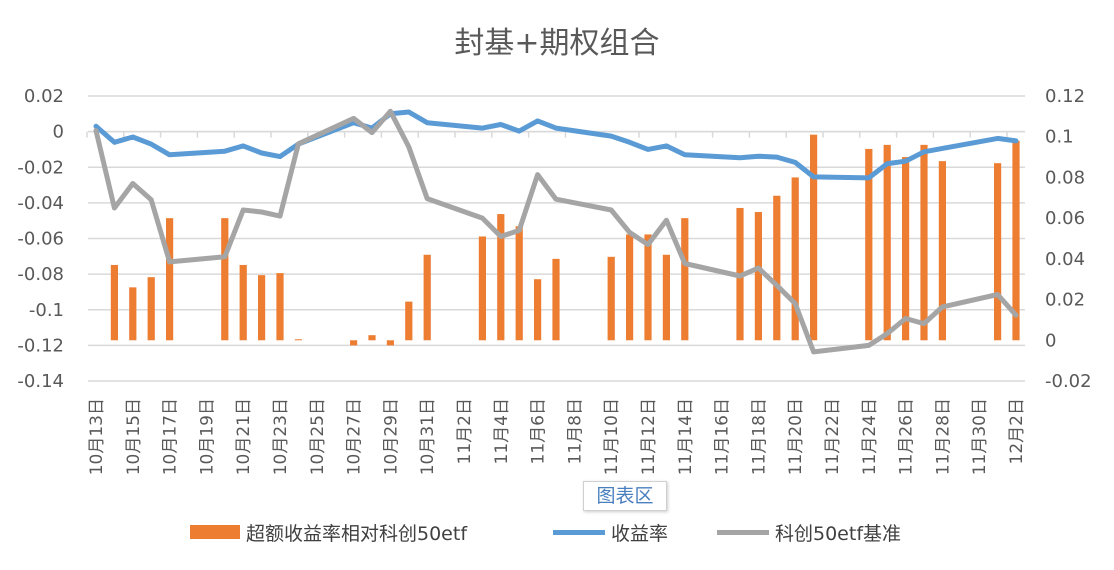 This screenshot has height=570, width=1114. Describe the element at coordinates (40, 345) in the screenshot. I see `y-left-tick-label: -0.12` at that location.